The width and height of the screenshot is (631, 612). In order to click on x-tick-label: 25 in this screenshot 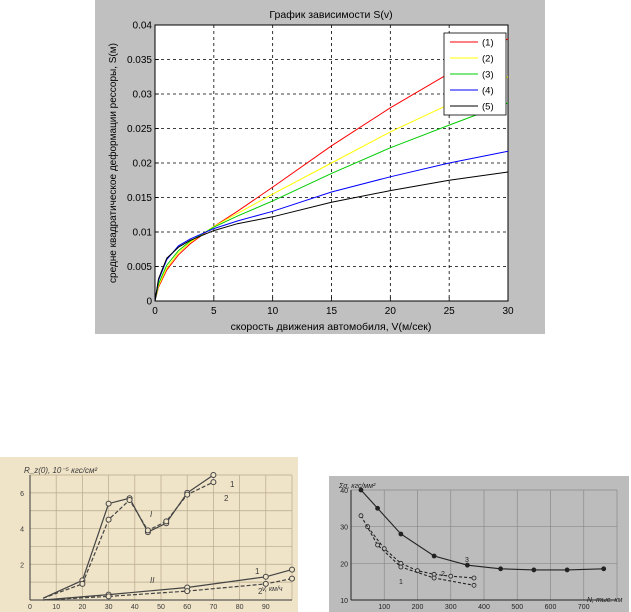, I will do `click(450, 311)`.